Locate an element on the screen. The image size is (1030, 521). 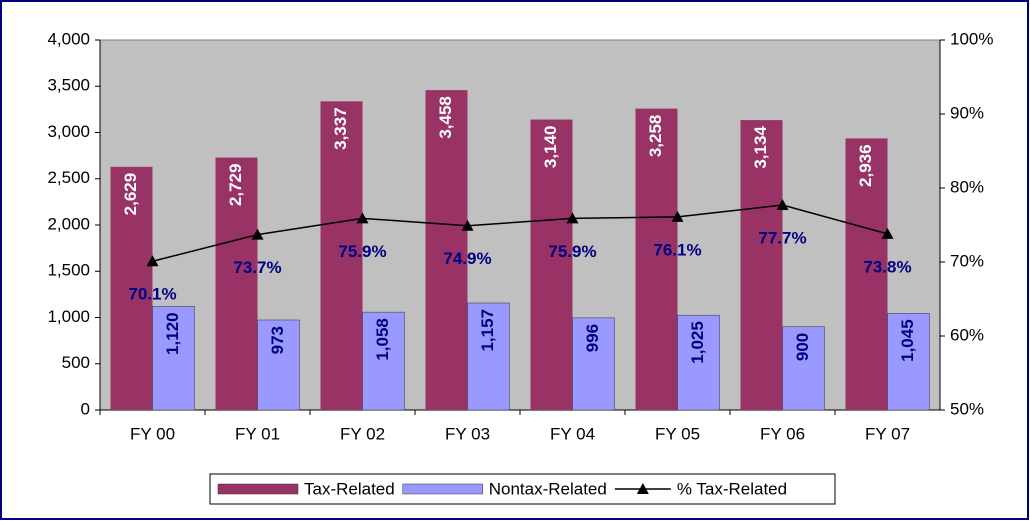
bar-value-label: 900 is located at coordinates (802, 347).